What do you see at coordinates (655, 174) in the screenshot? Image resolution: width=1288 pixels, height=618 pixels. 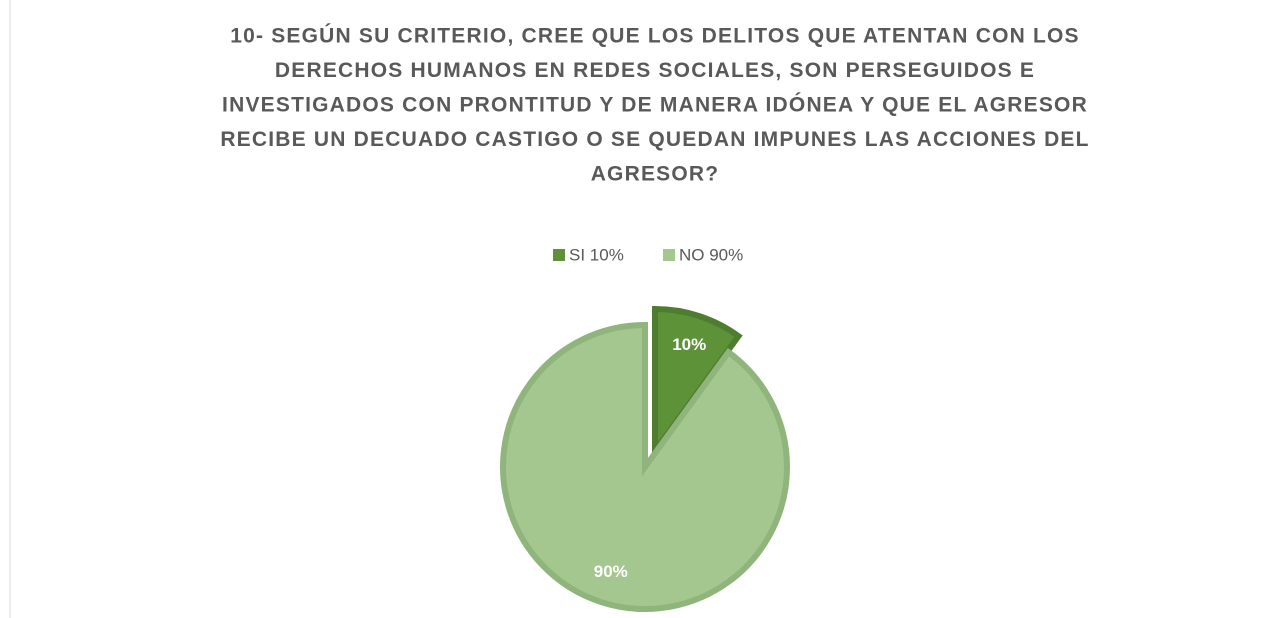 I see `title-line: AGRESOR?` at bounding box center [655, 174].